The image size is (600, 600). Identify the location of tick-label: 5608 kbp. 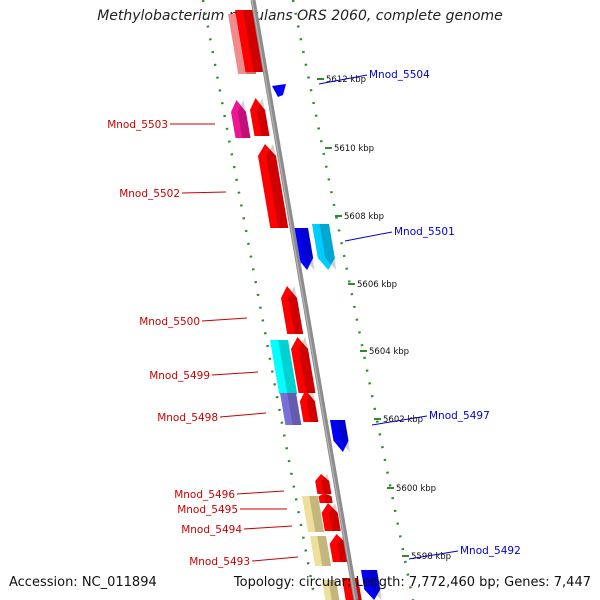
(364, 217).